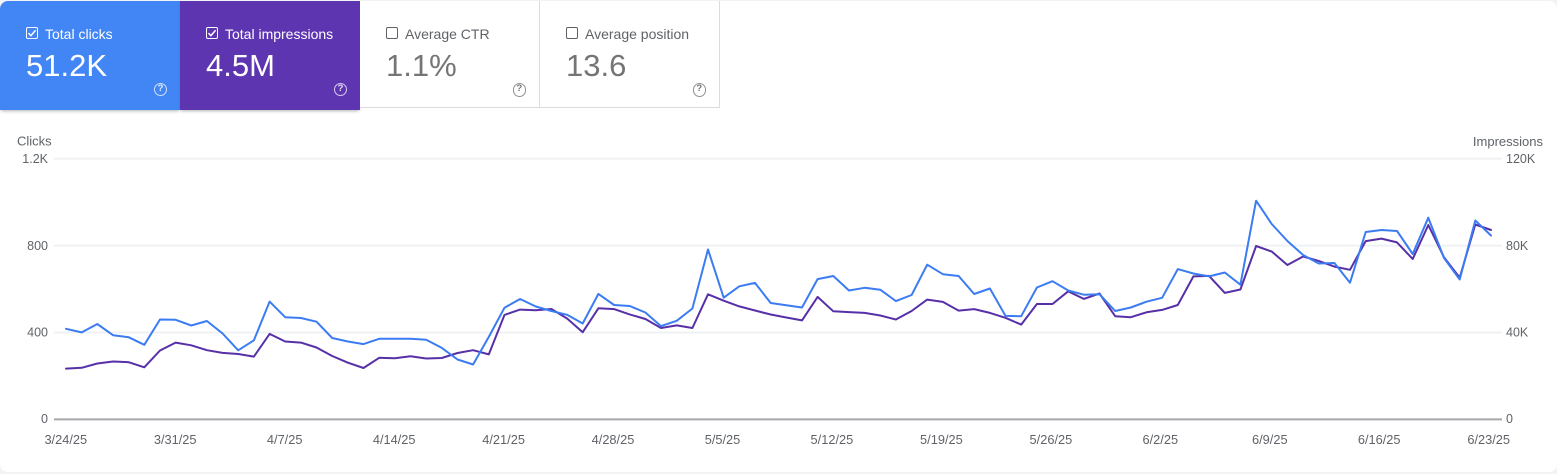 This screenshot has height=474, width=1557. Describe the element at coordinates (1508, 141) in the screenshot. I see `svg-text: Impressions` at that location.